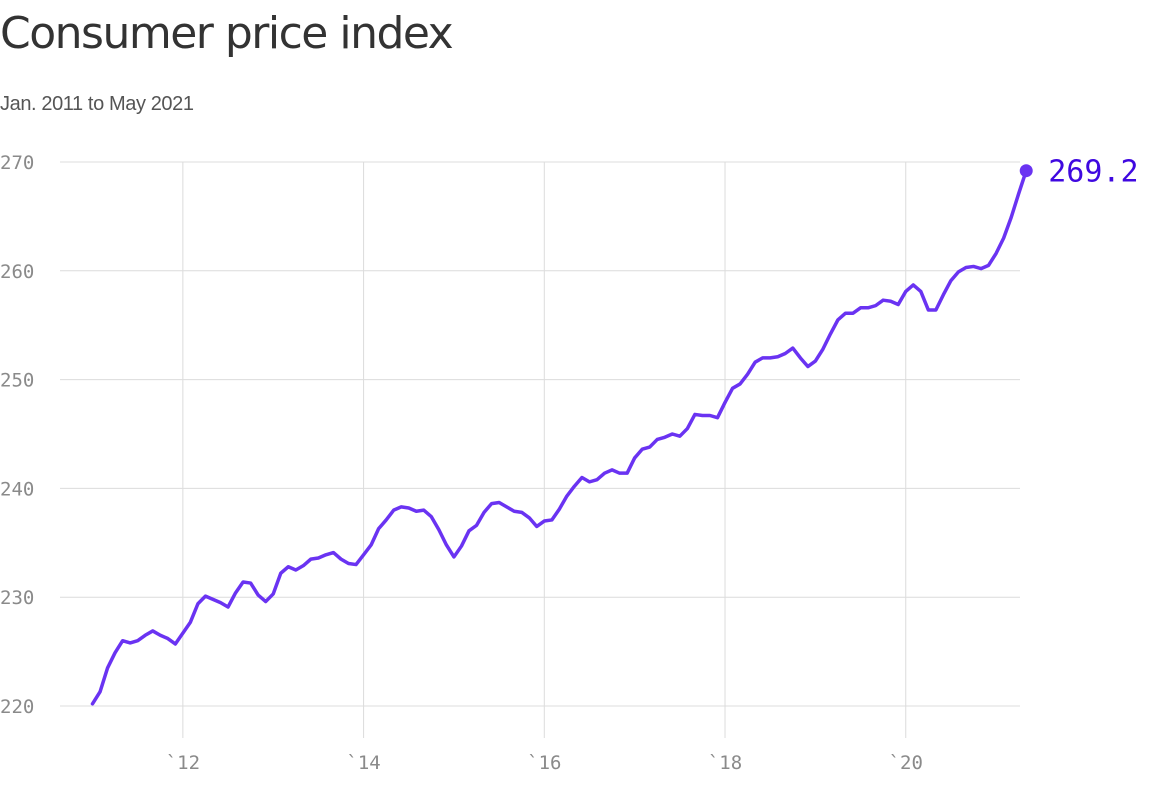  Describe the element at coordinates (17, 489) in the screenshot. I see `y-tick-label: 240` at that location.